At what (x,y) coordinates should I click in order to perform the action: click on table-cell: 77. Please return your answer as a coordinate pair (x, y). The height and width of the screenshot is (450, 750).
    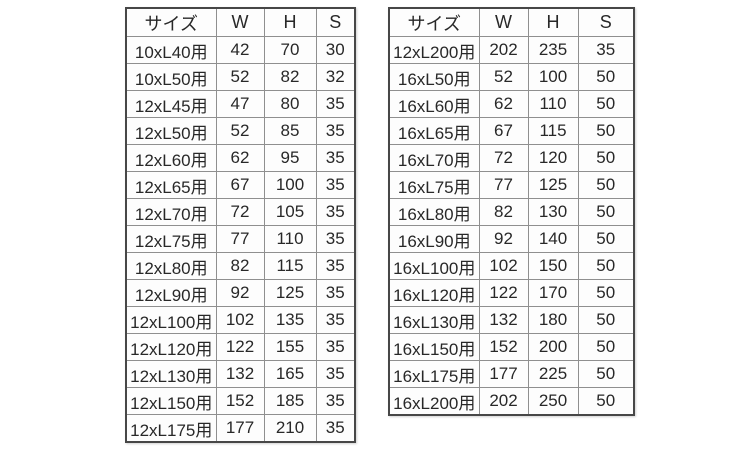
    Looking at the image, I should click on (240, 239).